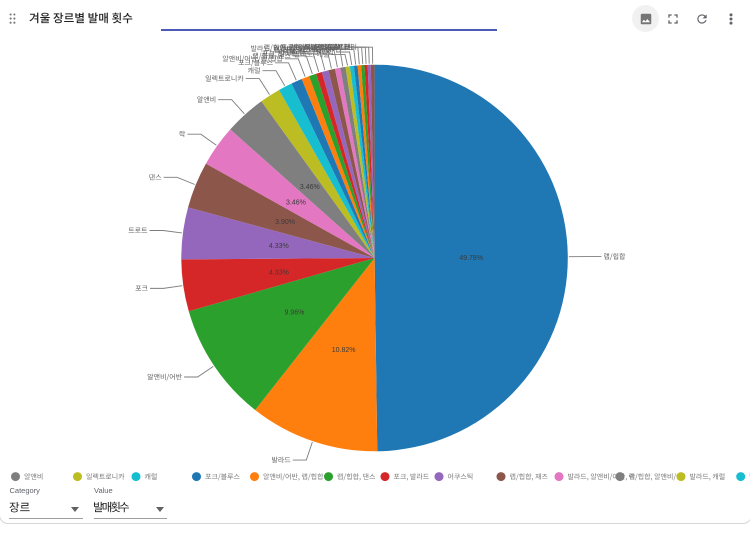 The width and height of the screenshot is (750, 533). I want to click on svg-text: 10.82%, so click(344, 350).